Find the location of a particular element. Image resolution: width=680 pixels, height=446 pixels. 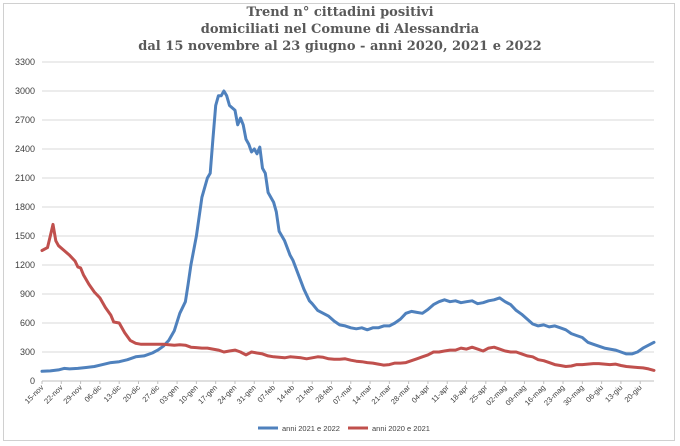

y-tick-label-0: 0 is located at coordinates (32, 381).